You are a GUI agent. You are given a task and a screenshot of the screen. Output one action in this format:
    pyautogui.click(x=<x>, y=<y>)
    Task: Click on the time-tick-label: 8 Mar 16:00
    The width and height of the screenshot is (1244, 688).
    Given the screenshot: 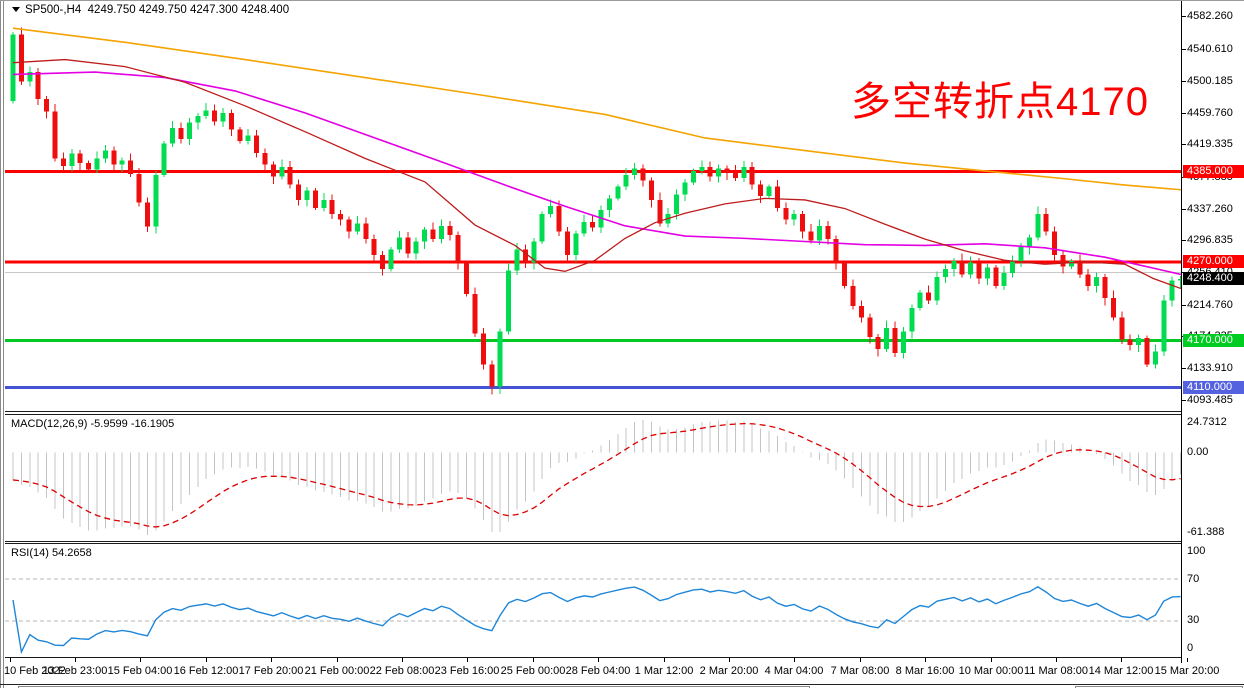 What is the action you would take?
    pyautogui.click(x=925, y=671)
    